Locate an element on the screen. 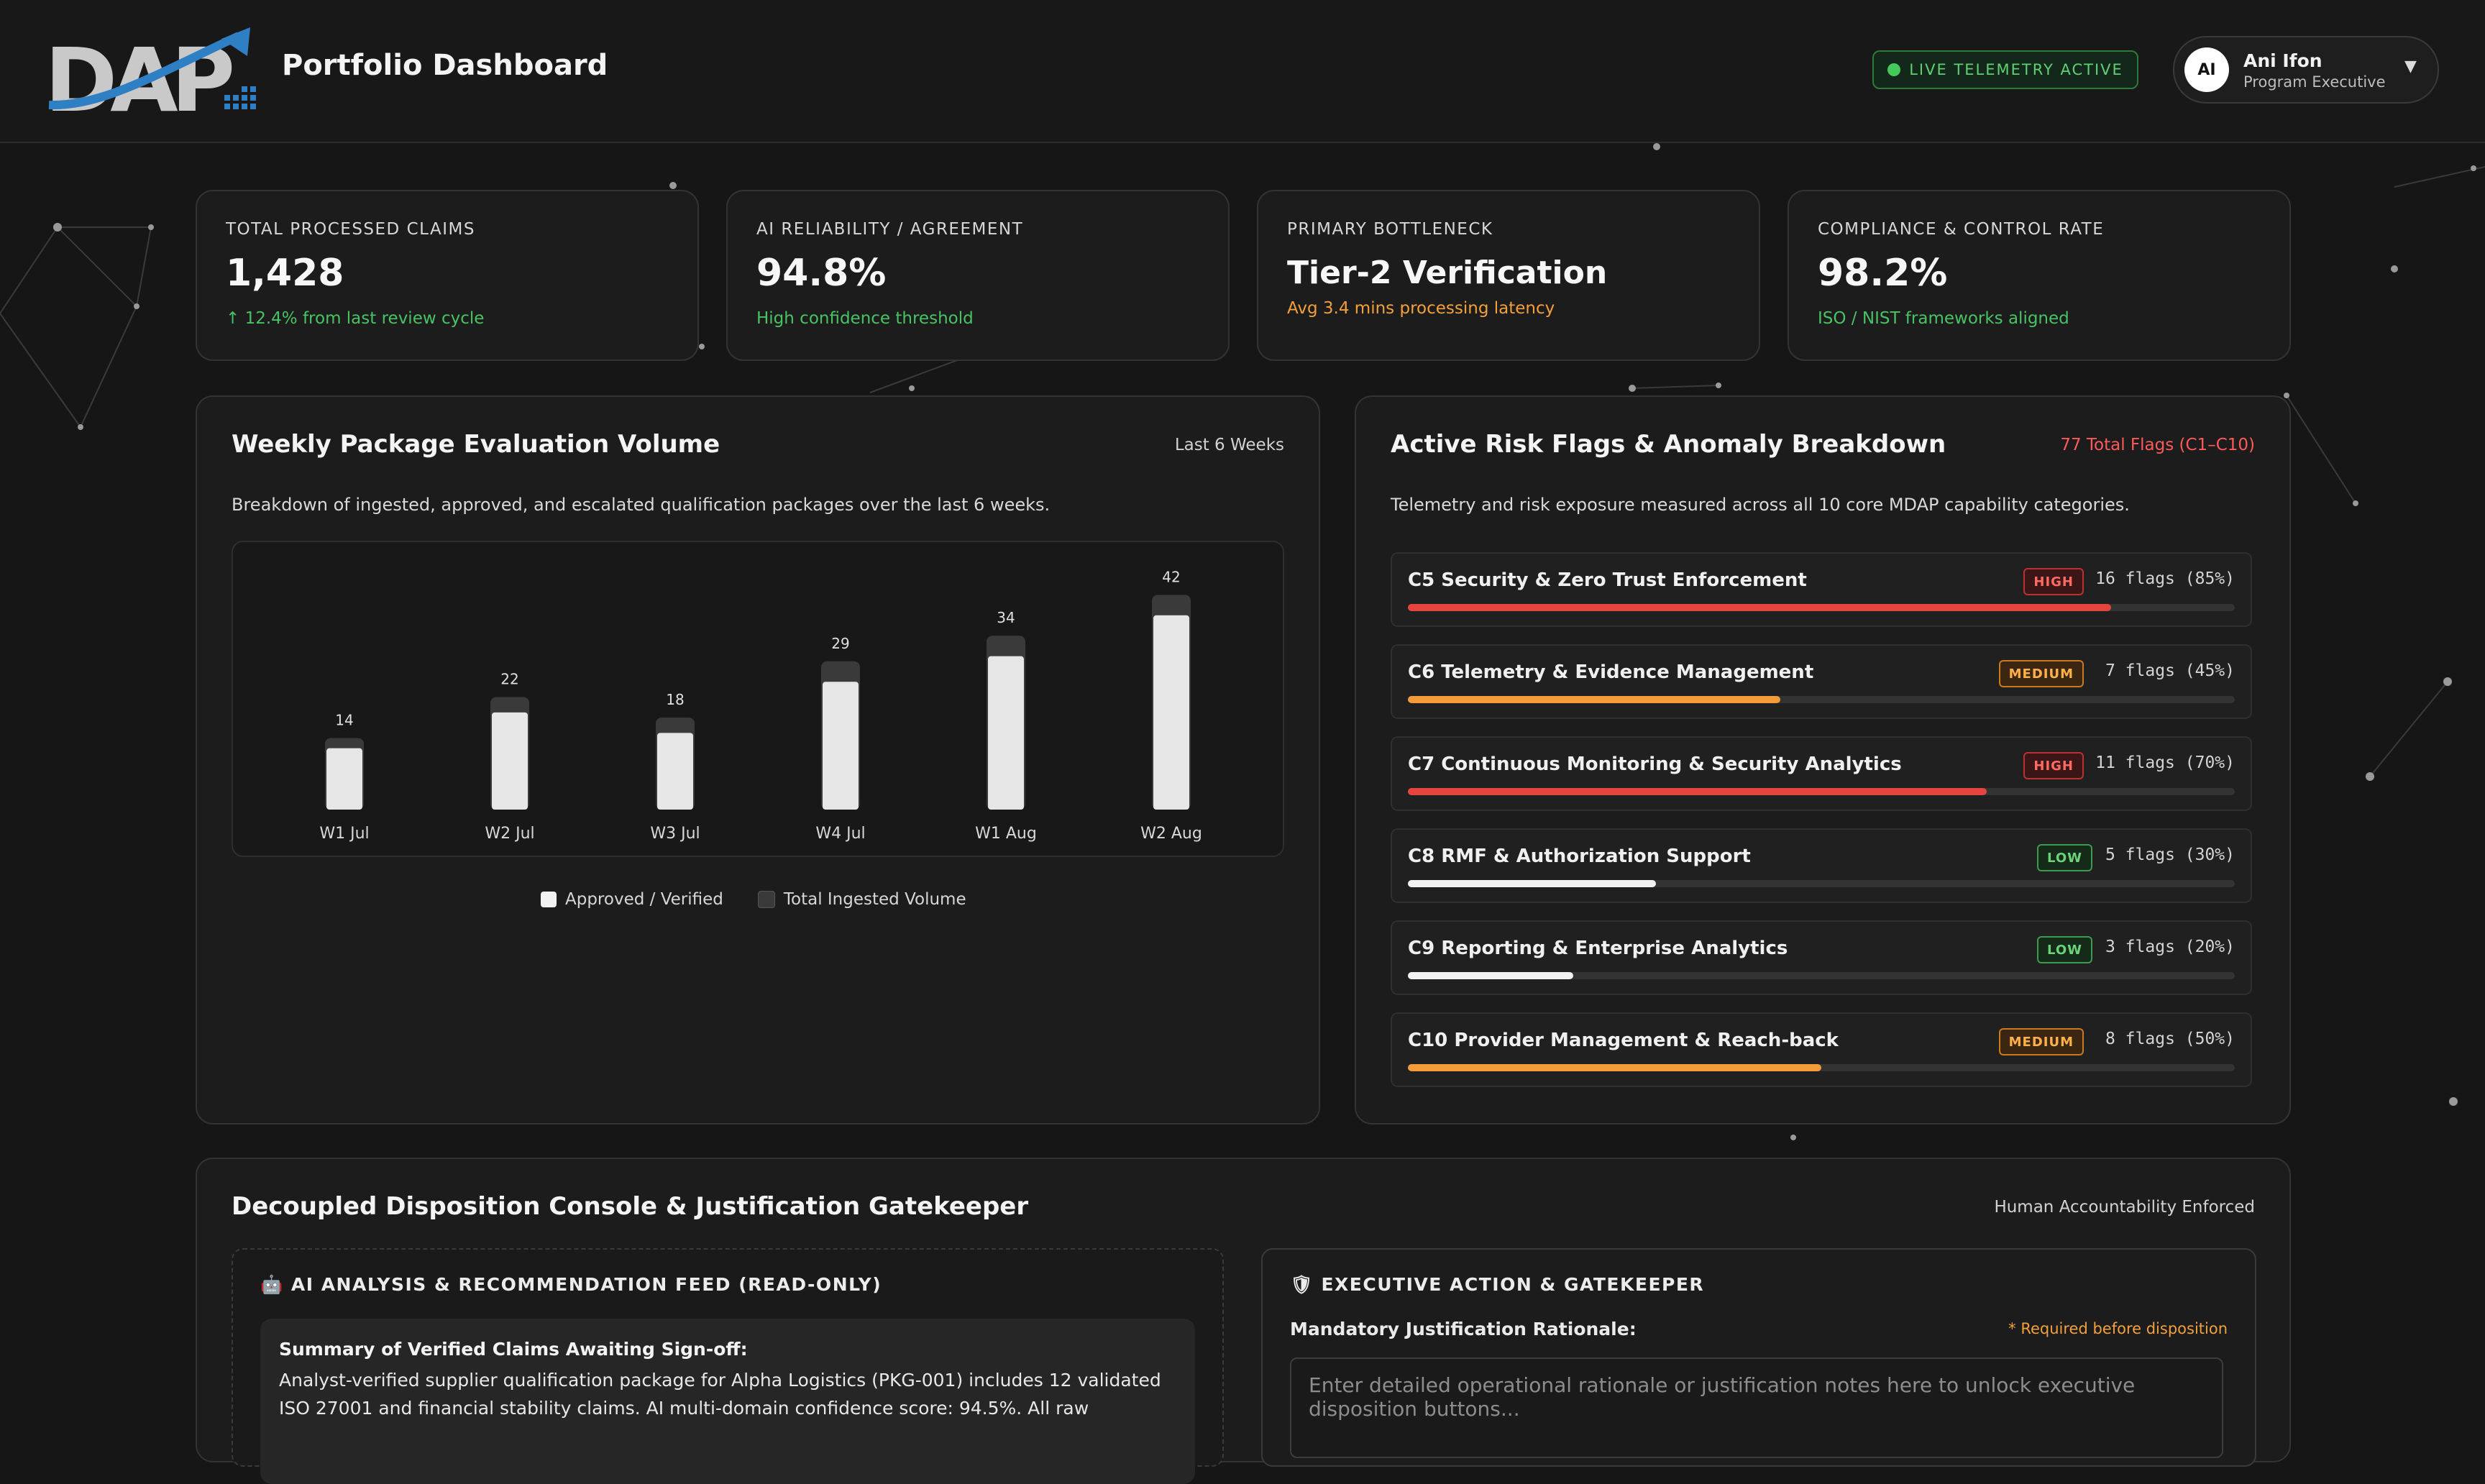 Image resolution: width=2485 pixels, height=1484 pixels. risk-category-name: C6 Telemetry & Evidence Management is located at coordinates (1611, 672).